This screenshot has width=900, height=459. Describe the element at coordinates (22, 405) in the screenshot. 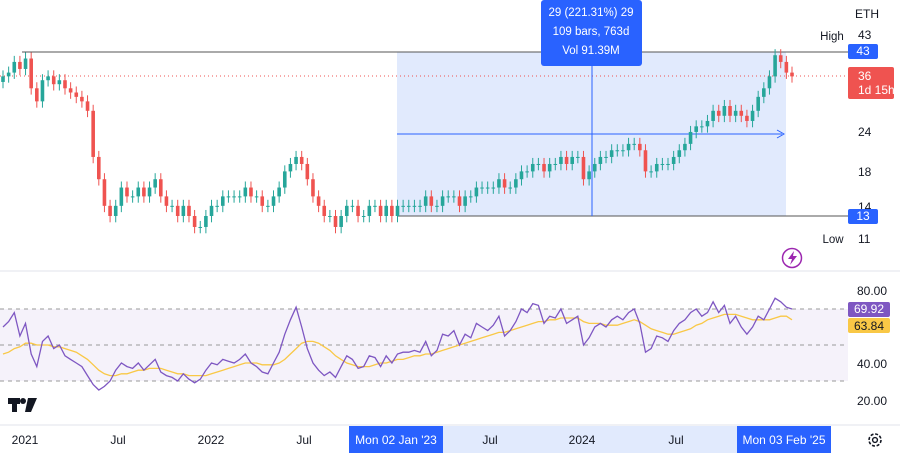

I see `tradingview-logo` at that location.